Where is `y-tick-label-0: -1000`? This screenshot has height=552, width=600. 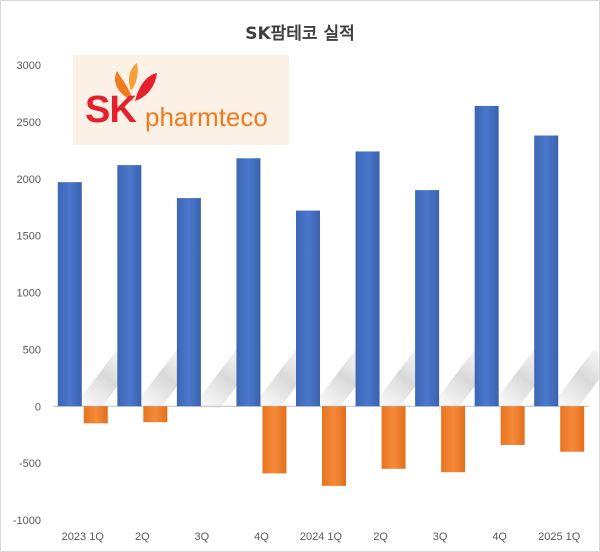 y-tick-label-0: -1000 is located at coordinates (27, 521).